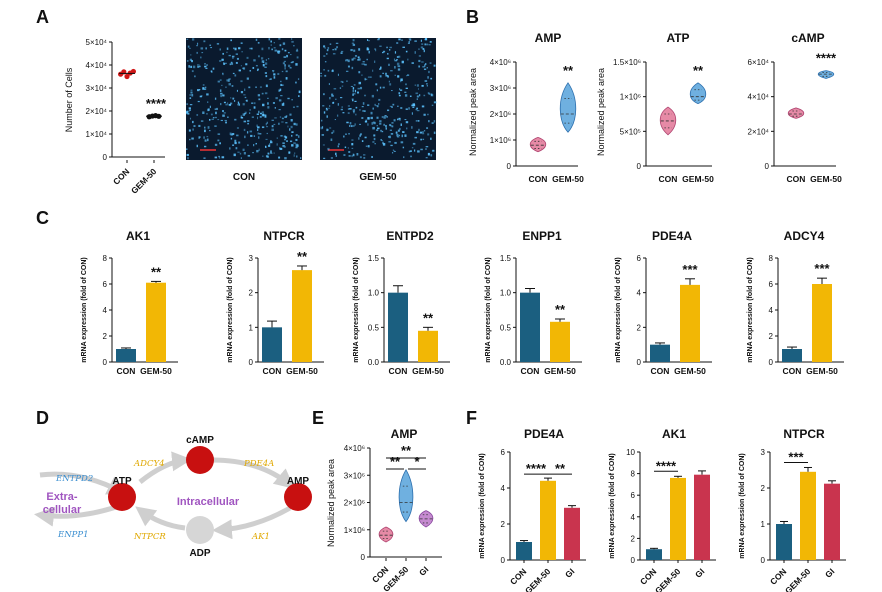  Describe the element at coordinates (97, 42) in the screenshot. I see `y-tick-label: 5×10⁴` at that location.